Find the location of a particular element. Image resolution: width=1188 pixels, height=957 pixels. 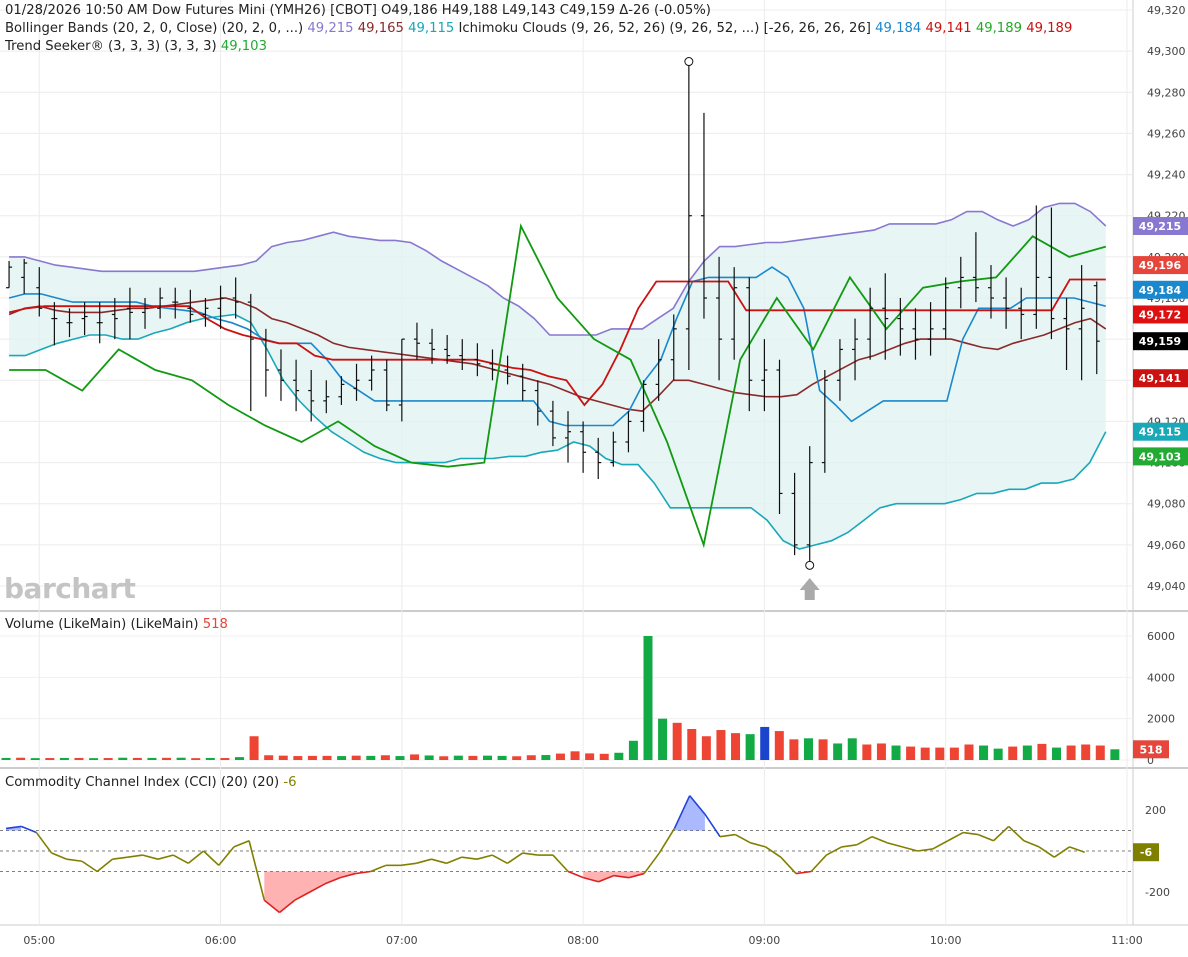

ichimoku-value-3: 49,189 is located at coordinates (998, 28).